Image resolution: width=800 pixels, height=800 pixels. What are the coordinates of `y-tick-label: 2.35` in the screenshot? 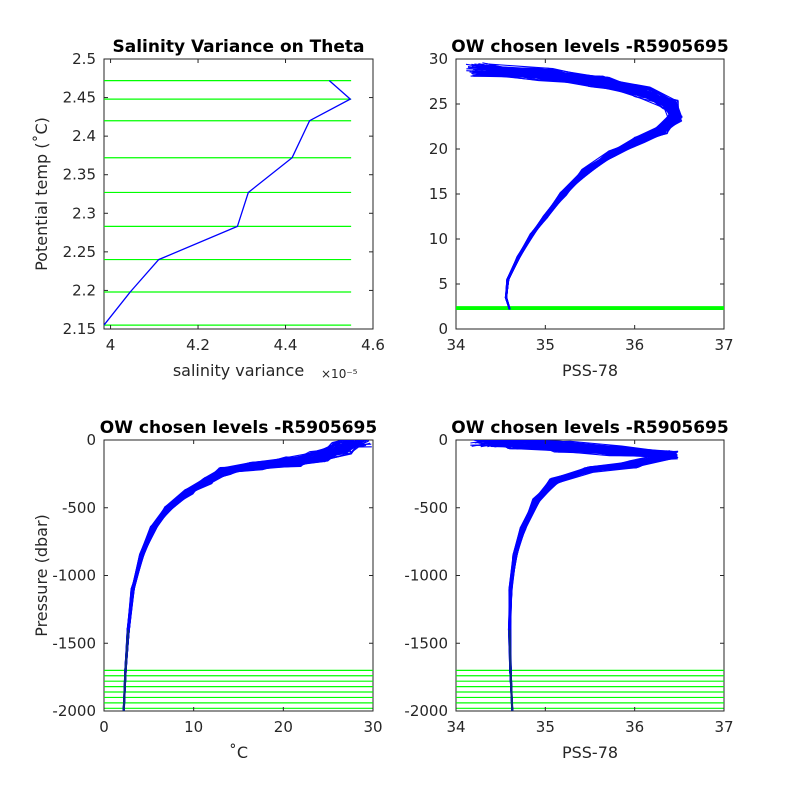 It's located at (79, 175).